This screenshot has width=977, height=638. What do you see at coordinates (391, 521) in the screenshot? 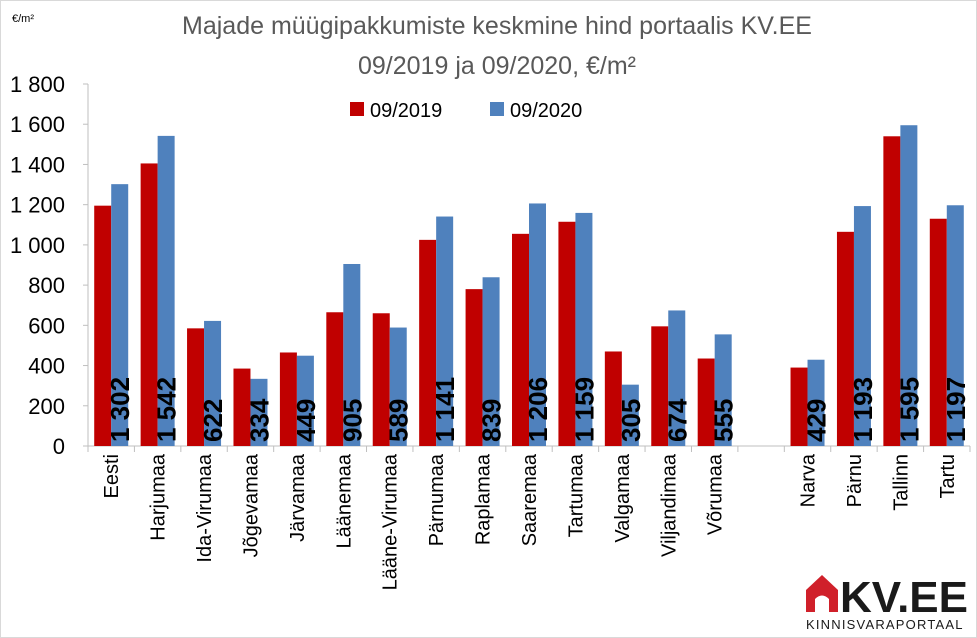
I see `x-tick-label: Lääne-Virumaa` at bounding box center [391, 521].